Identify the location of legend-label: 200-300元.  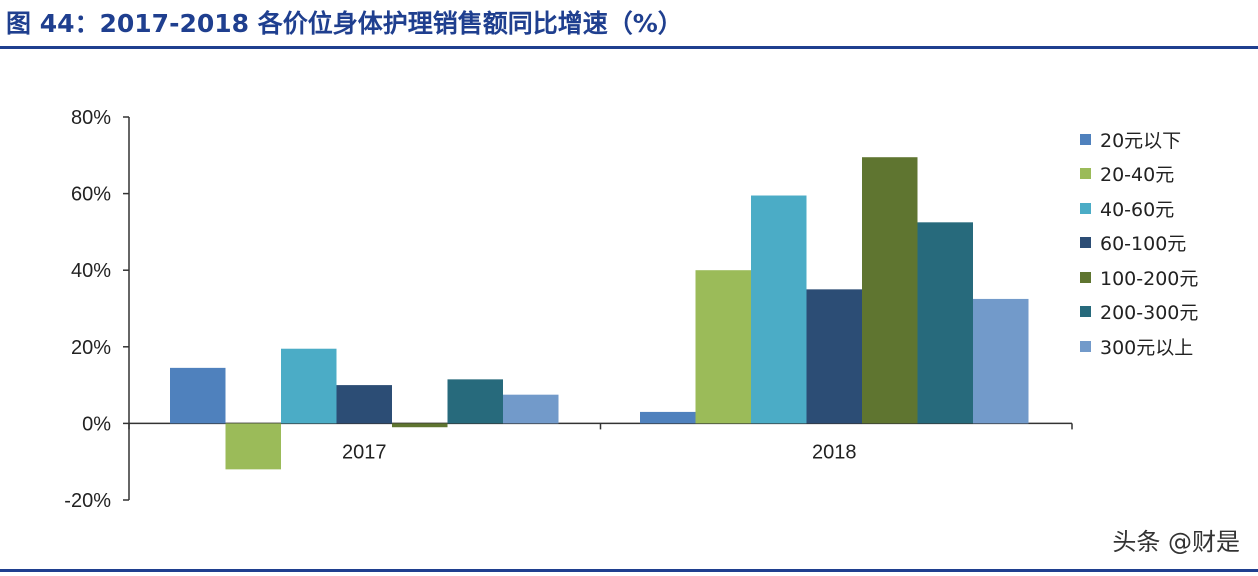
(1149, 313).